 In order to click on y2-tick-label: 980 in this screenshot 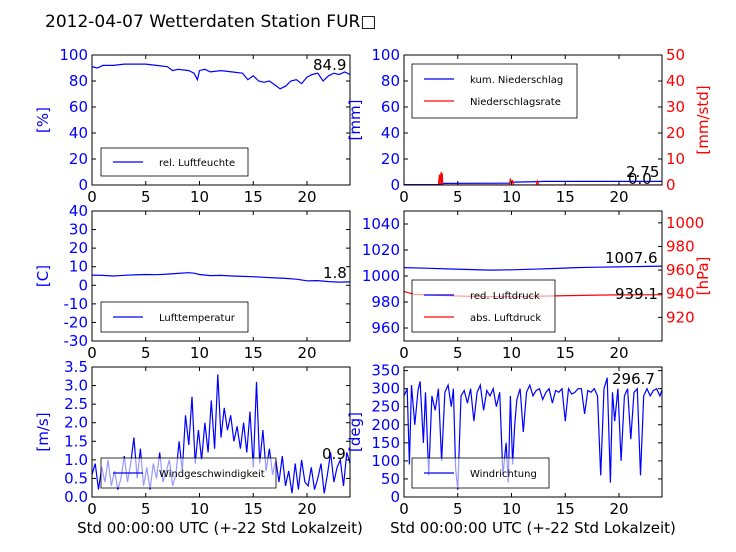, I will do `click(680, 246)`.